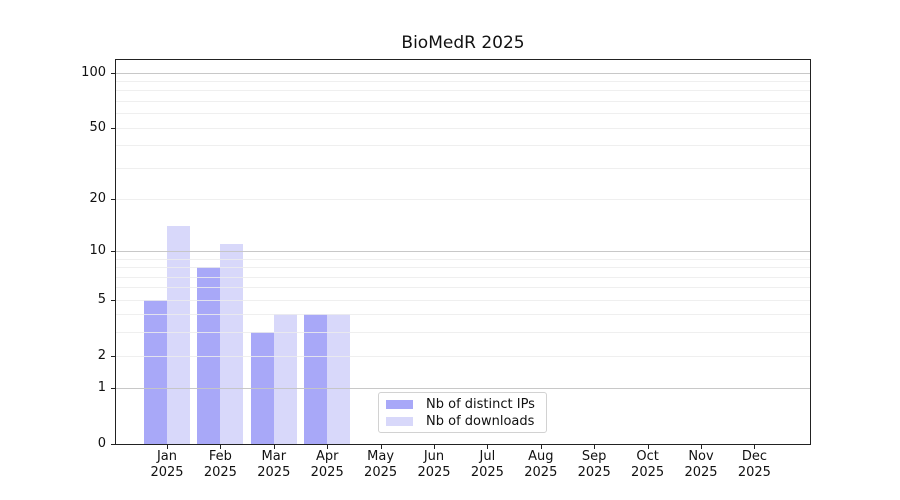 This screenshot has height=500, width=900. What do you see at coordinates (167, 464) in the screenshot?
I see `x-tick-label: Jan 2025` at bounding box center [167, 464].